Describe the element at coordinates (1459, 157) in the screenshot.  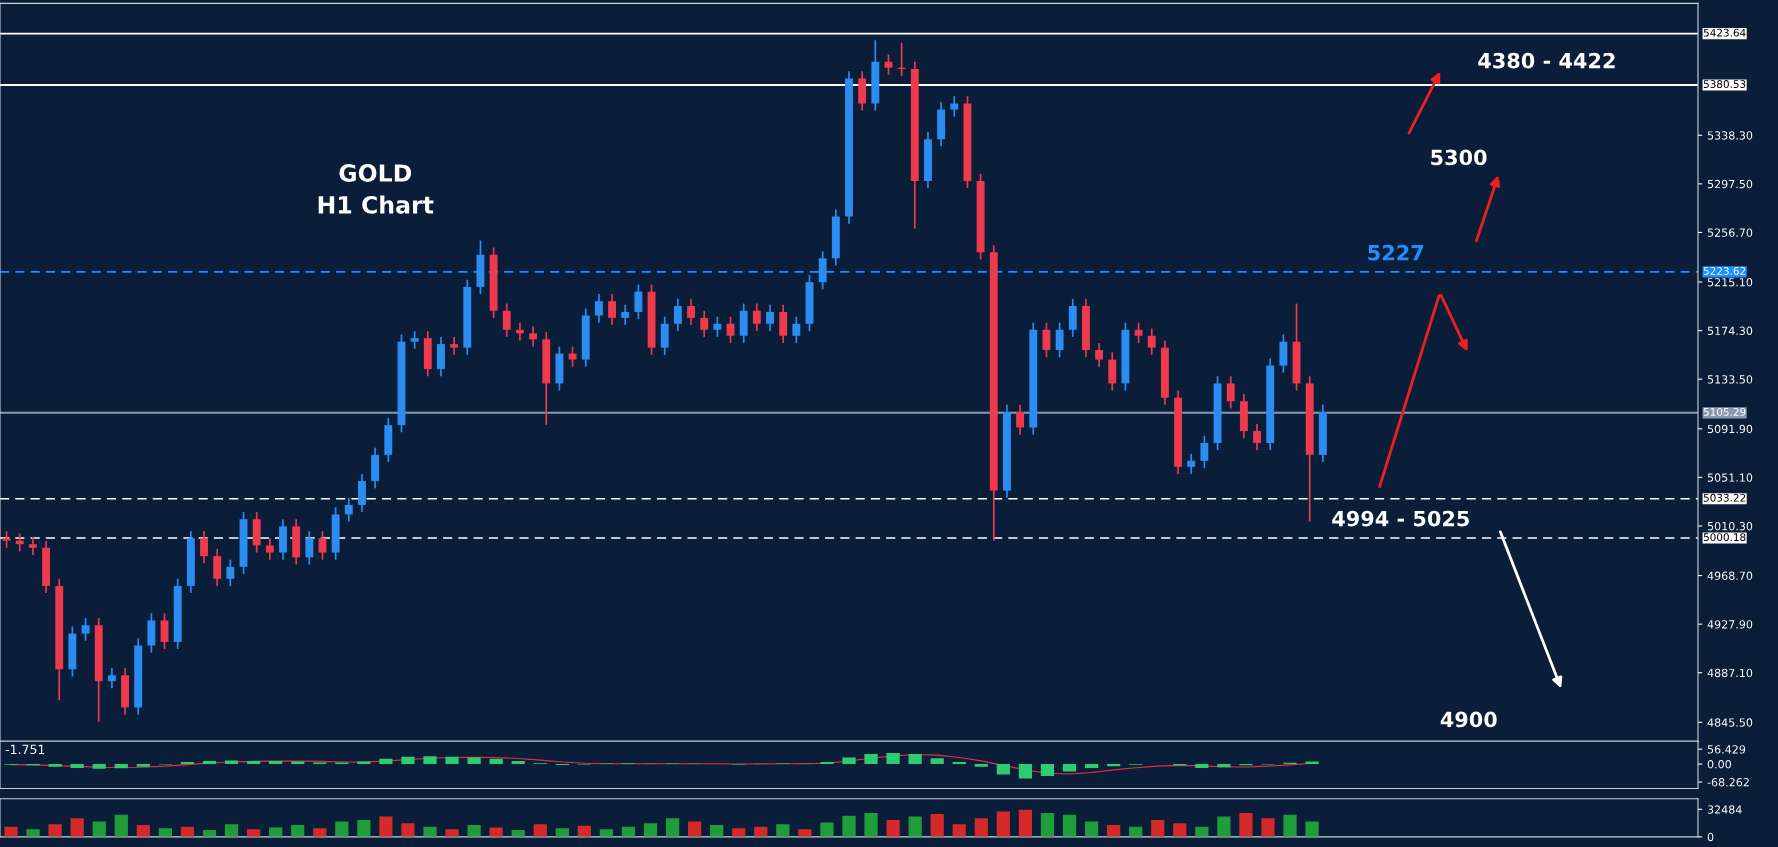
I see `annotation: 5300` at that location.